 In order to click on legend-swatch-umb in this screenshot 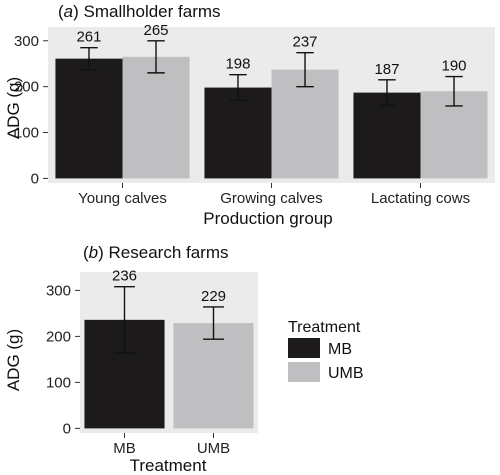, I will do `click(304, 372)`.